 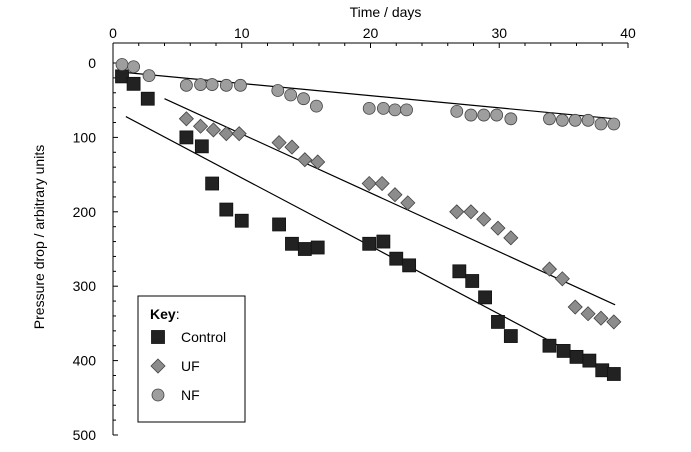 I want to click on x-tick-label: 30, so click(x=499, y=33).